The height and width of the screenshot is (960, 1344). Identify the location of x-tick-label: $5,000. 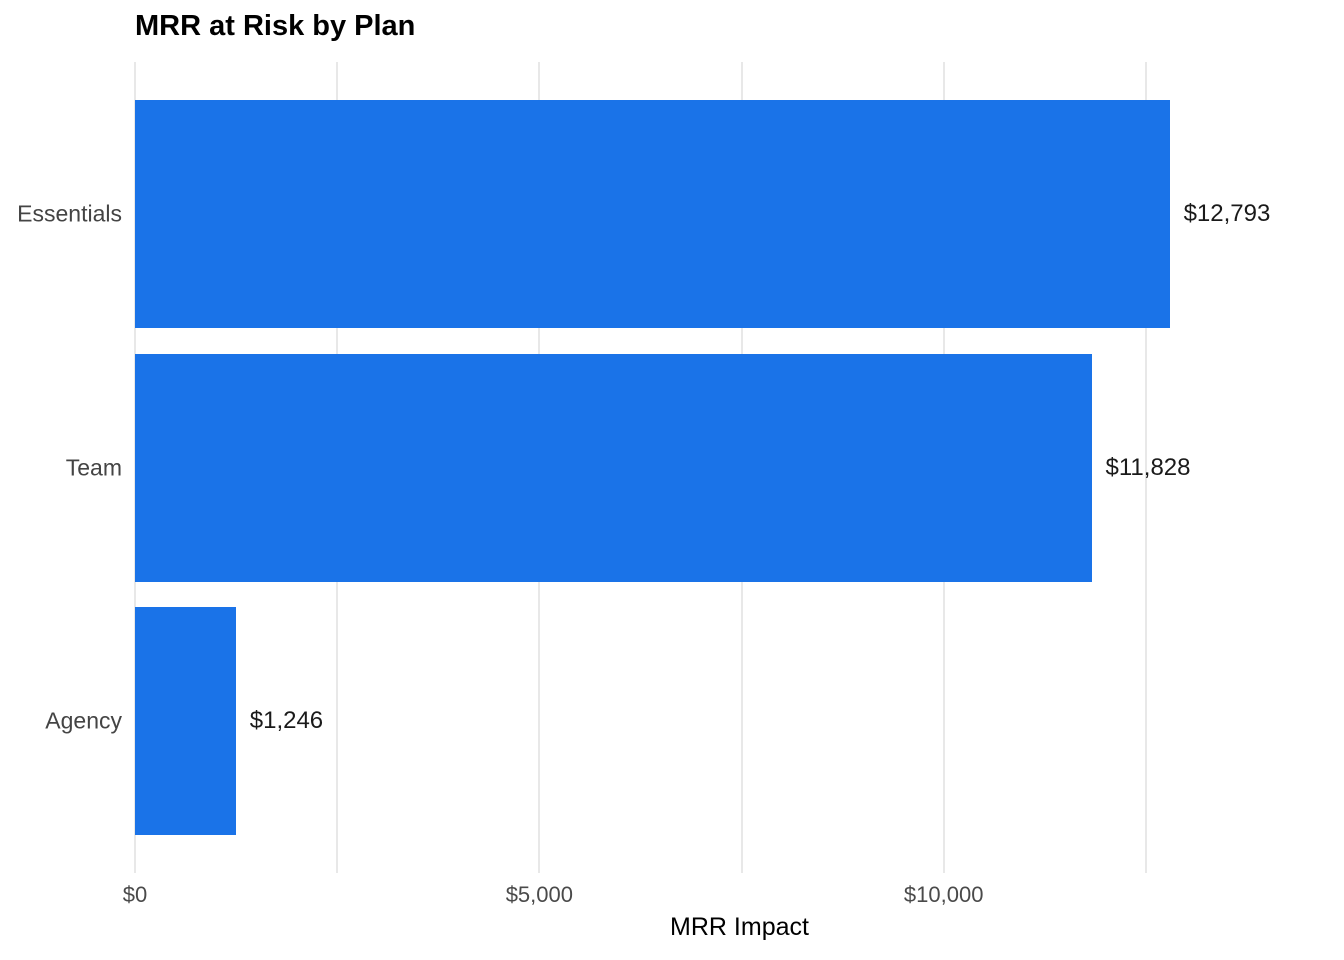
(539, 894).